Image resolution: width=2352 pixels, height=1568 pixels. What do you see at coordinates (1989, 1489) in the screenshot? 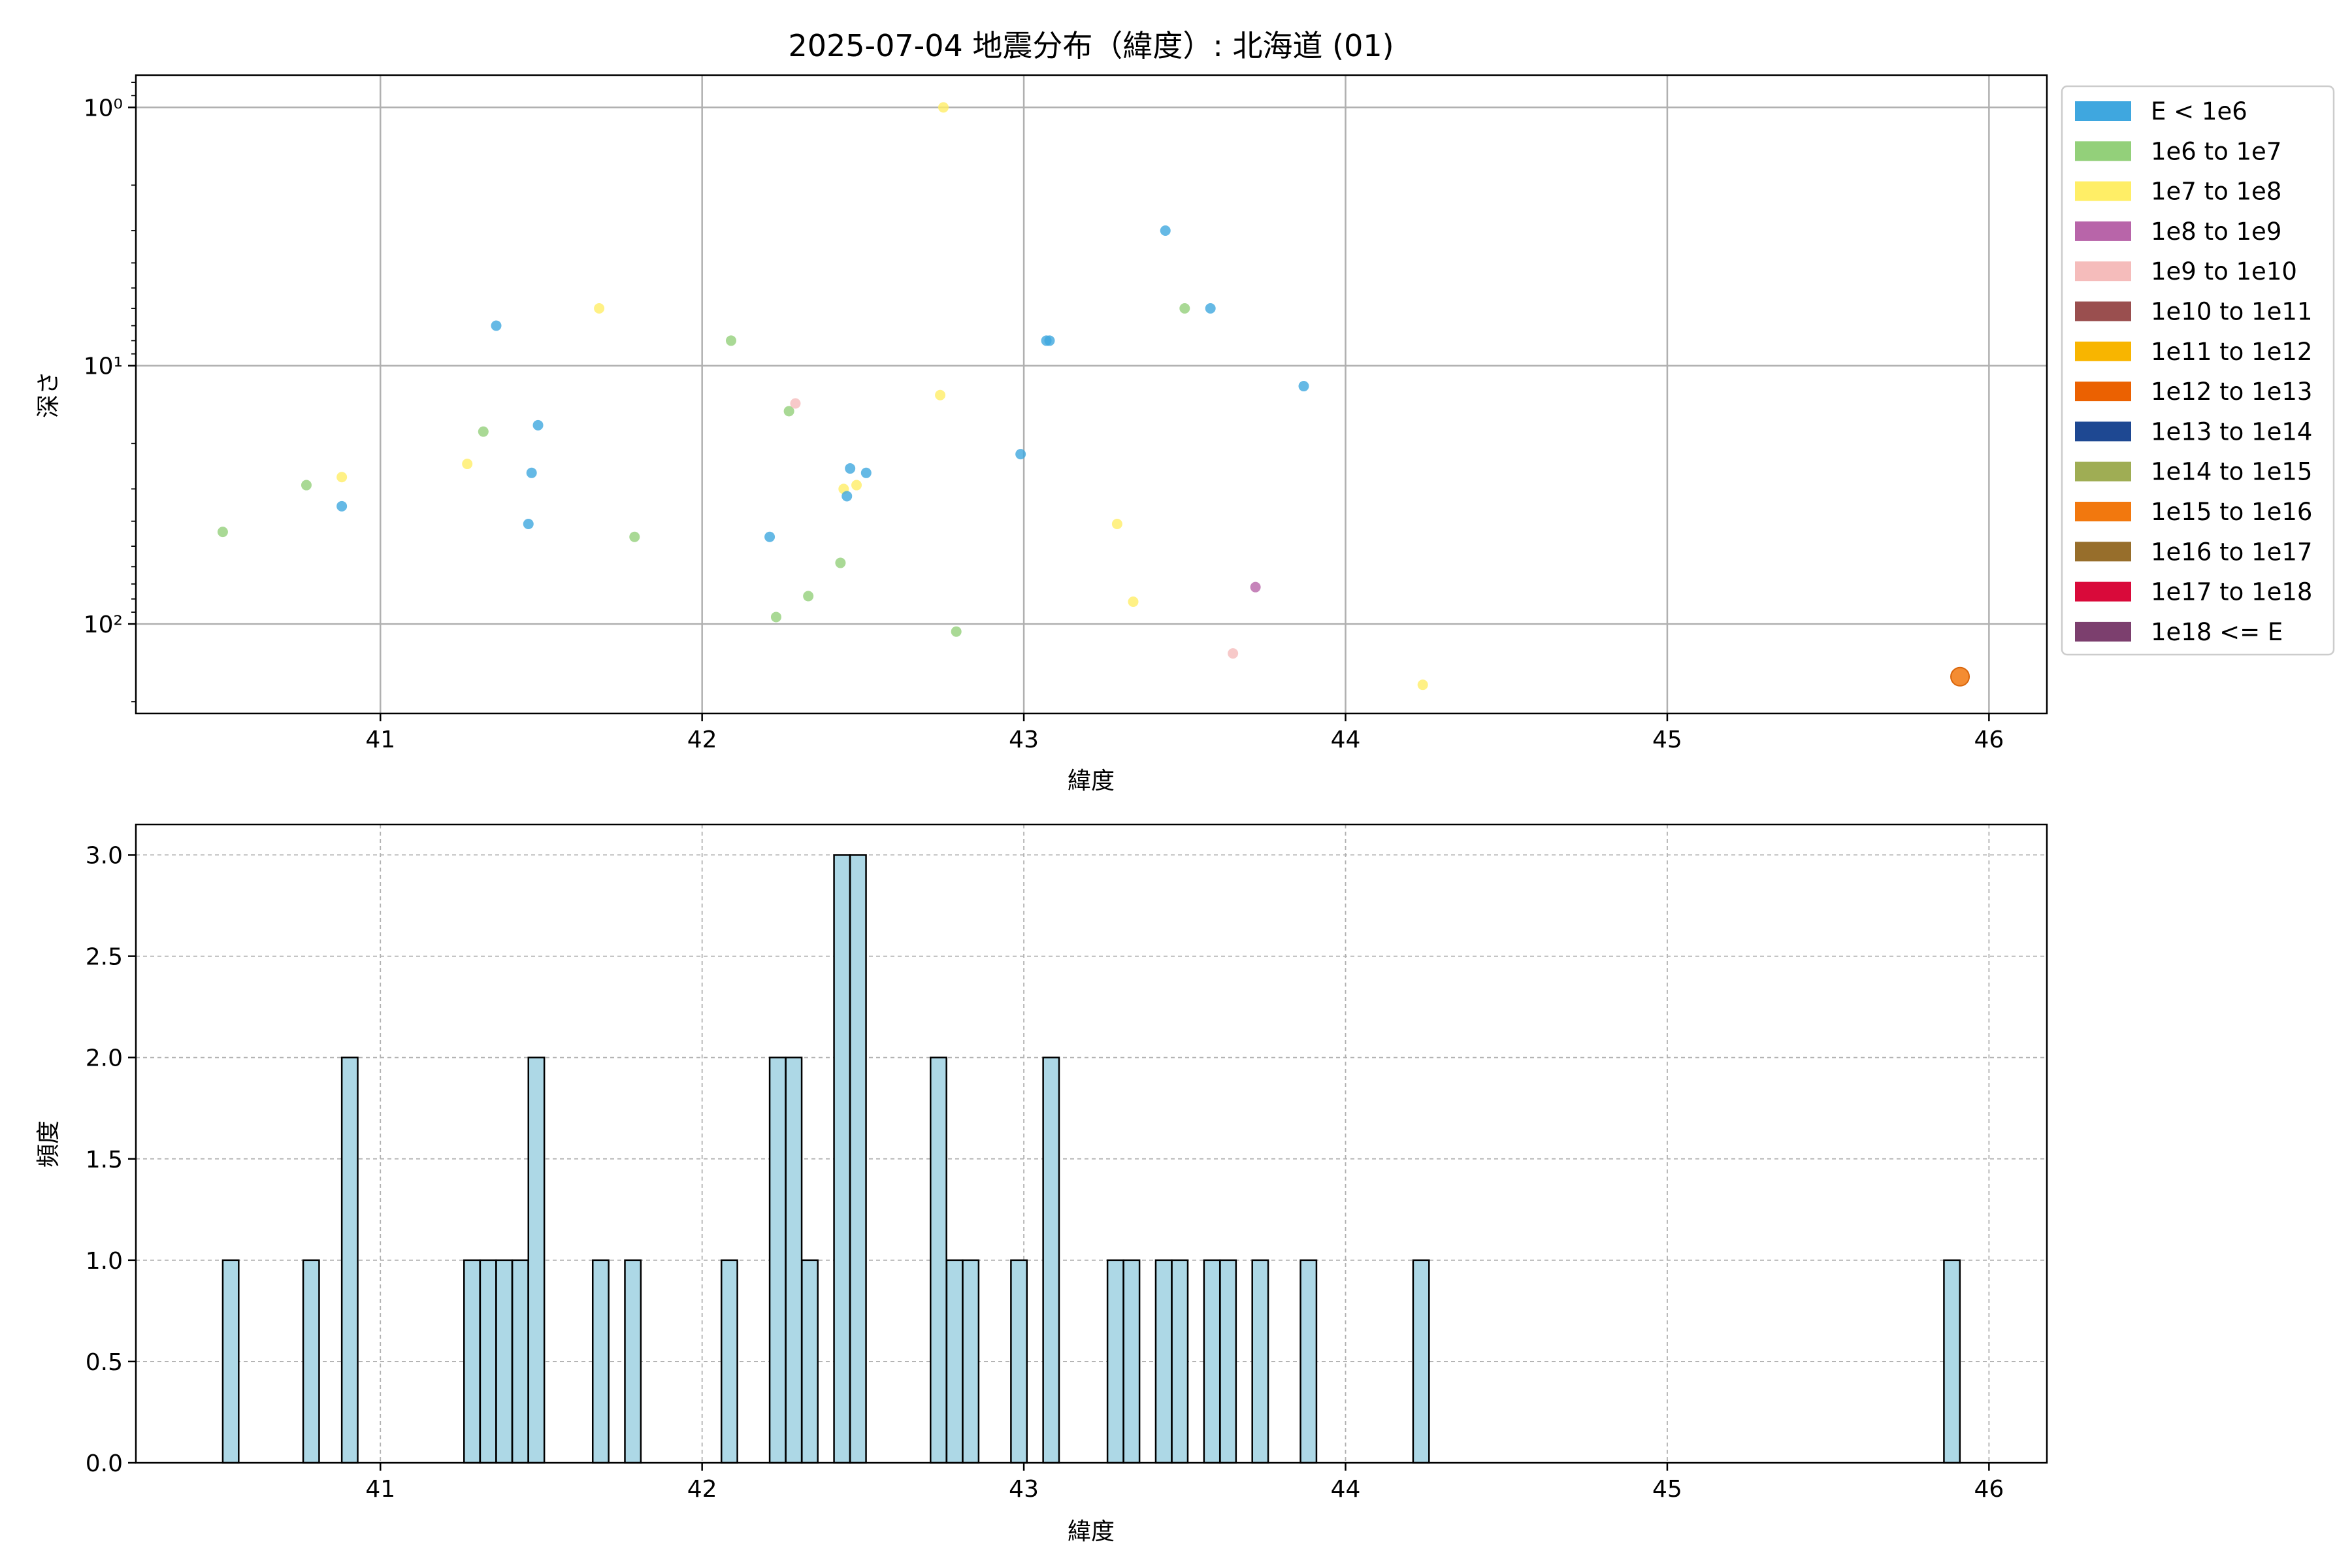
I see `histogram-x-tick-label: 46` at bounding box center [1989, 1489].